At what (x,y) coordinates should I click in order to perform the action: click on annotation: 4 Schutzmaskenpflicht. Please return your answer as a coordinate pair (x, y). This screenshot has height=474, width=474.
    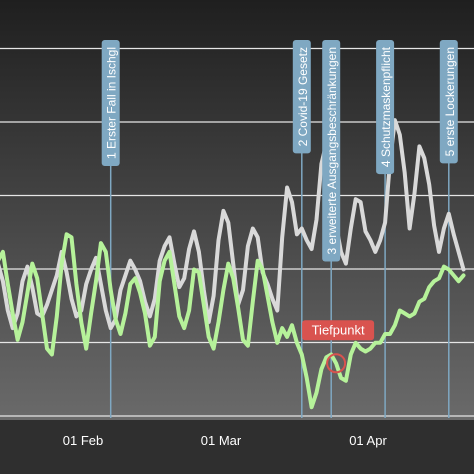
    Looking at the image, I should click on (385, 107).